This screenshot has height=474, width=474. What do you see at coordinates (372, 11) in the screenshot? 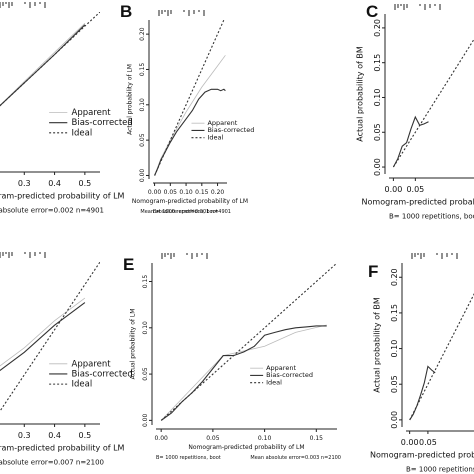
I see `panel-label-c: C` at bounding box center [372, 11].